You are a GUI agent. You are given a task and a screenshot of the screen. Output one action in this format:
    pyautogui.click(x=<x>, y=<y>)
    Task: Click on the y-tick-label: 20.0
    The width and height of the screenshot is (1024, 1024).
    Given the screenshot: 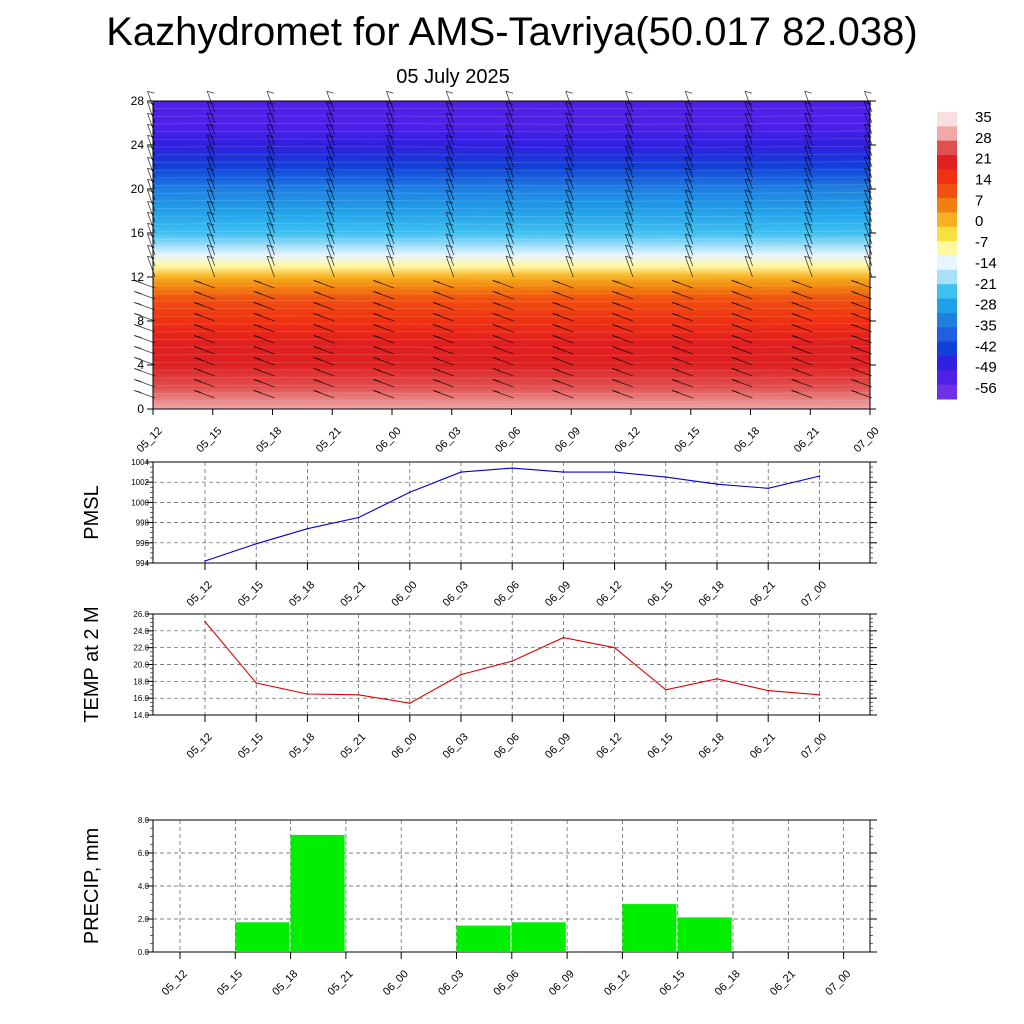 What is the action you would take?
    pyautogui.click(x=141, y=665)
    